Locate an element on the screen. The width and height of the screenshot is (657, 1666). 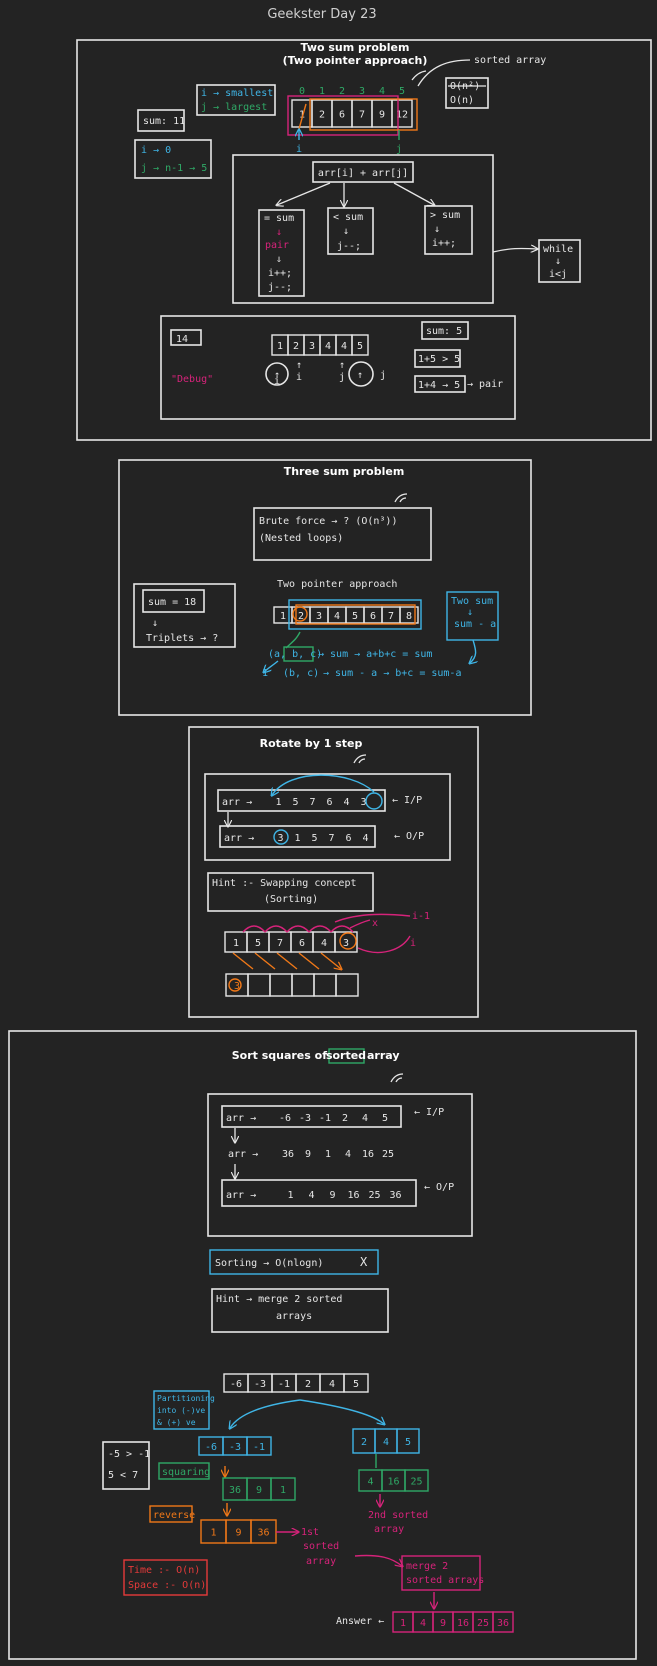
three-sum-target: sum = 18 is located at coordinates (172, 602).